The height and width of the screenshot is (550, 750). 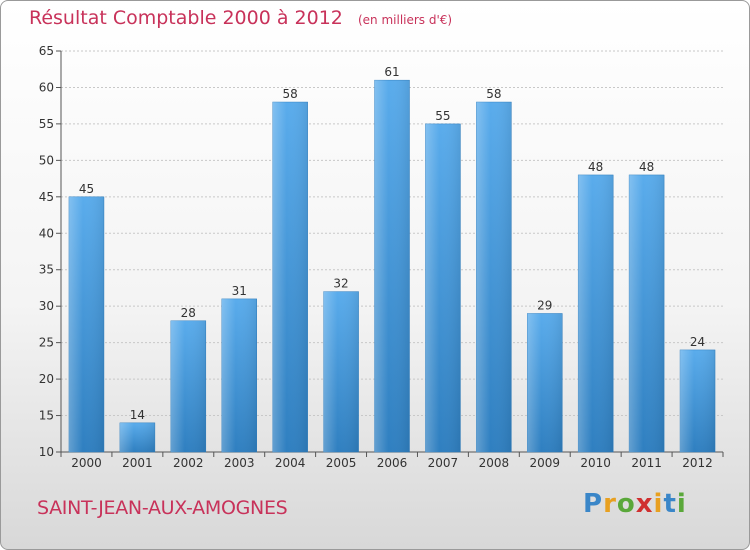 I want to click on x-tick-label: 2004, so click(x=290, y=463).